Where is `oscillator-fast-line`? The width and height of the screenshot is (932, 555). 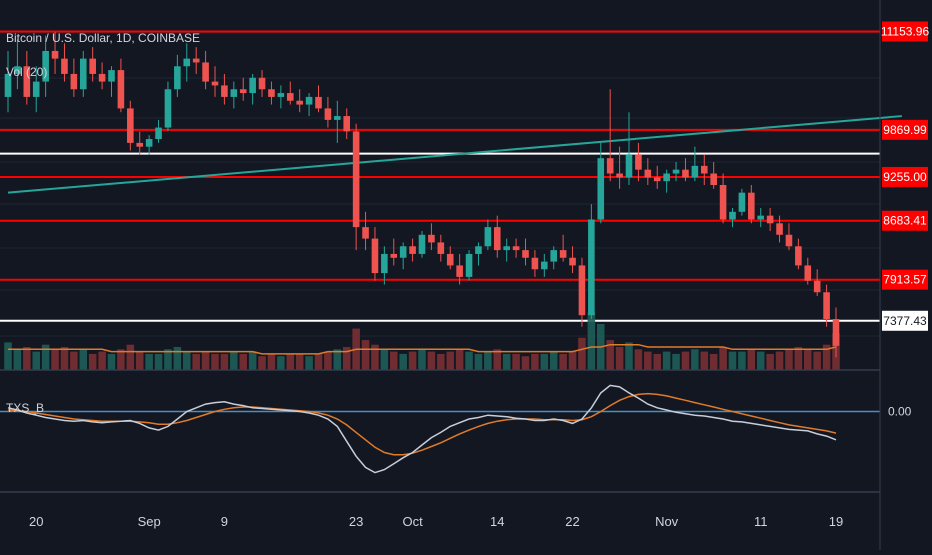 oscillator-fast-line is located at coordinates (422, 429).